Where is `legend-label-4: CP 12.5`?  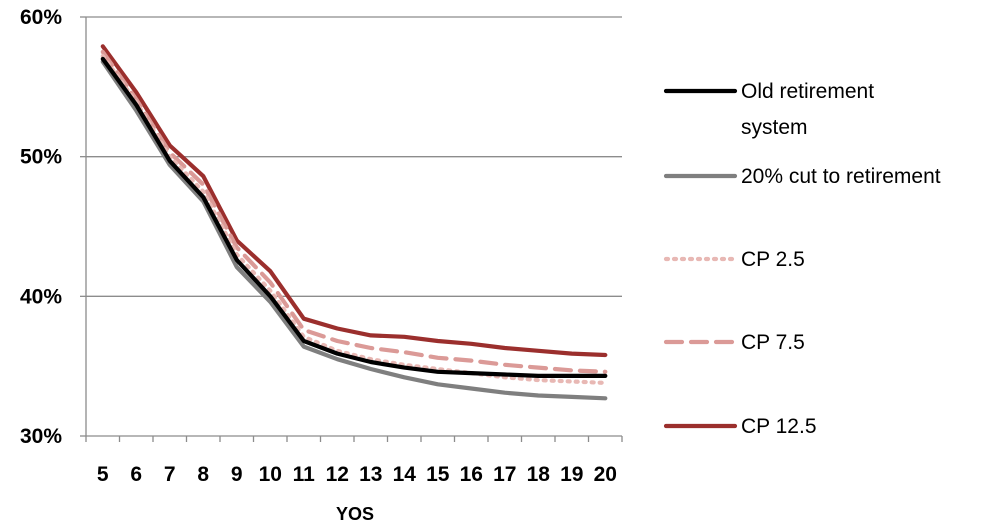
legend-label-4: CP 12.5 is located at coordinates (779, 426).